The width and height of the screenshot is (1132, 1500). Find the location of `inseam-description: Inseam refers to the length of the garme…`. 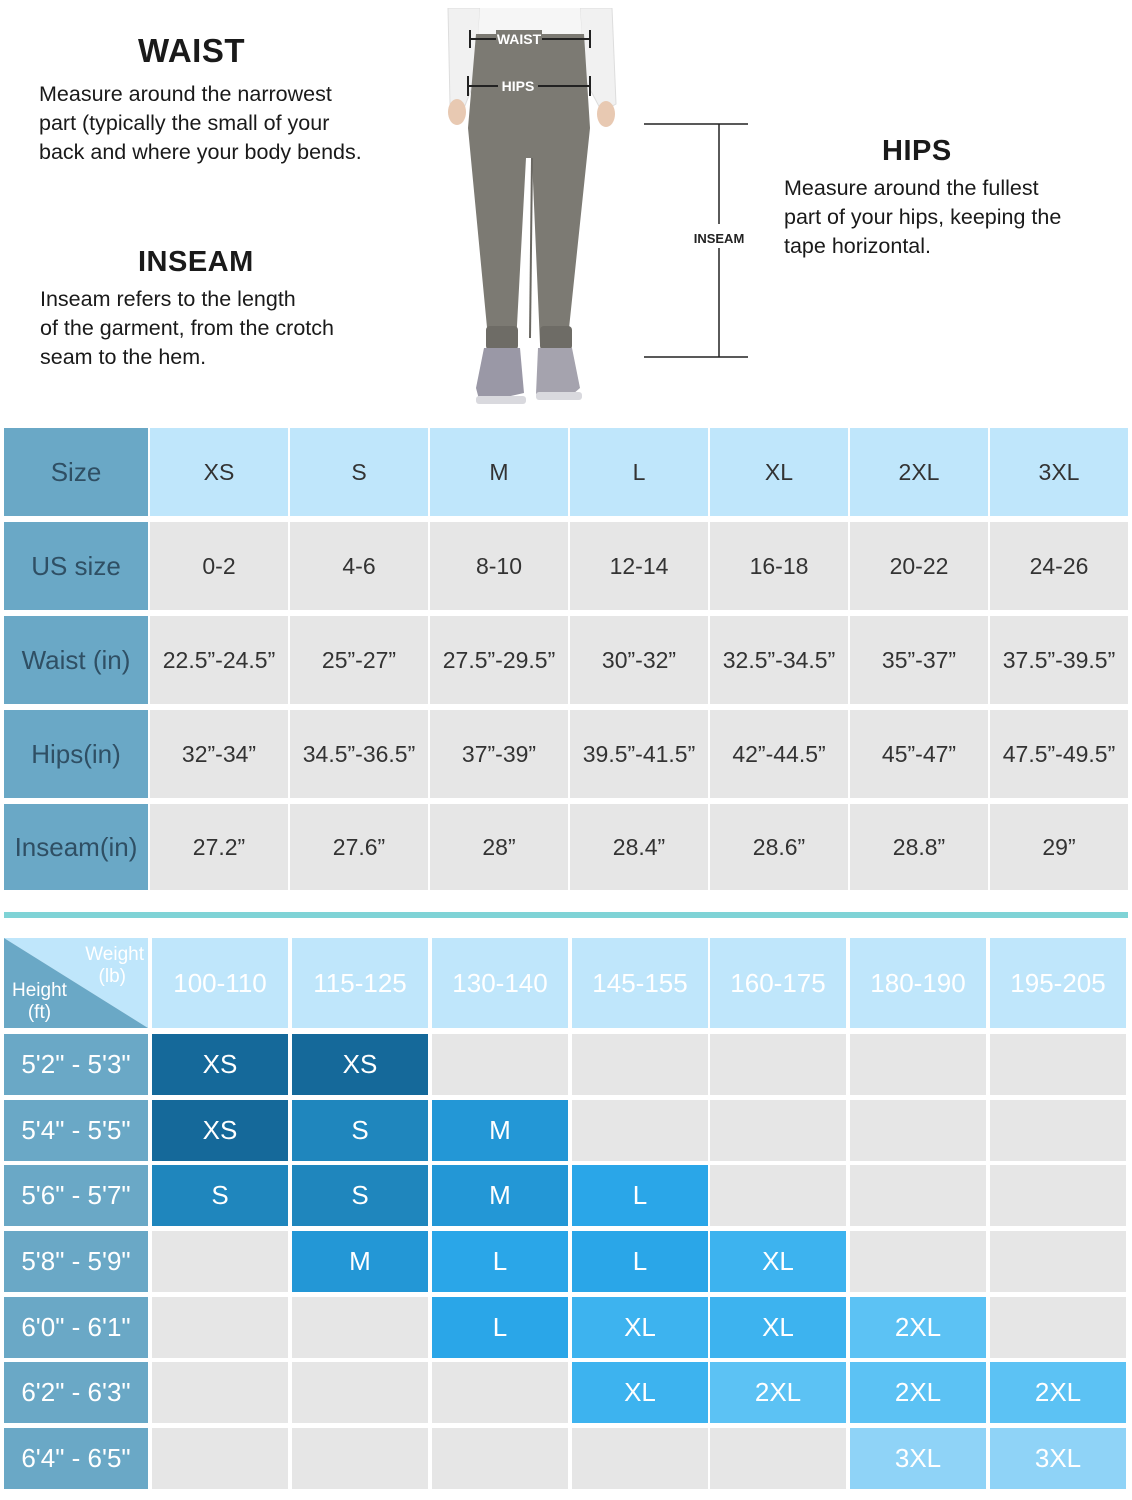

inseam-description: Inseam refers to the length of the garme… is located at coordinates (187, 328).